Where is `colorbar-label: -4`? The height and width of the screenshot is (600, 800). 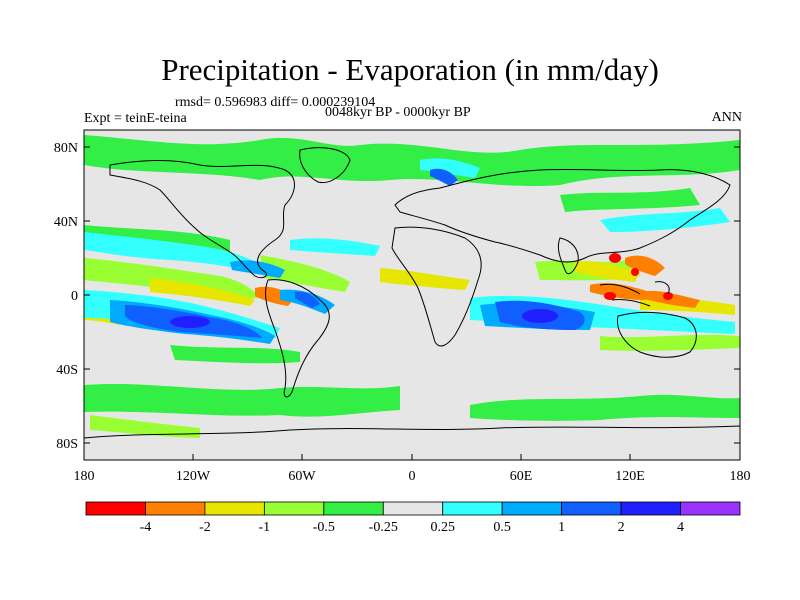
colorbar-label: -4 is located at coordinates (145, 527).